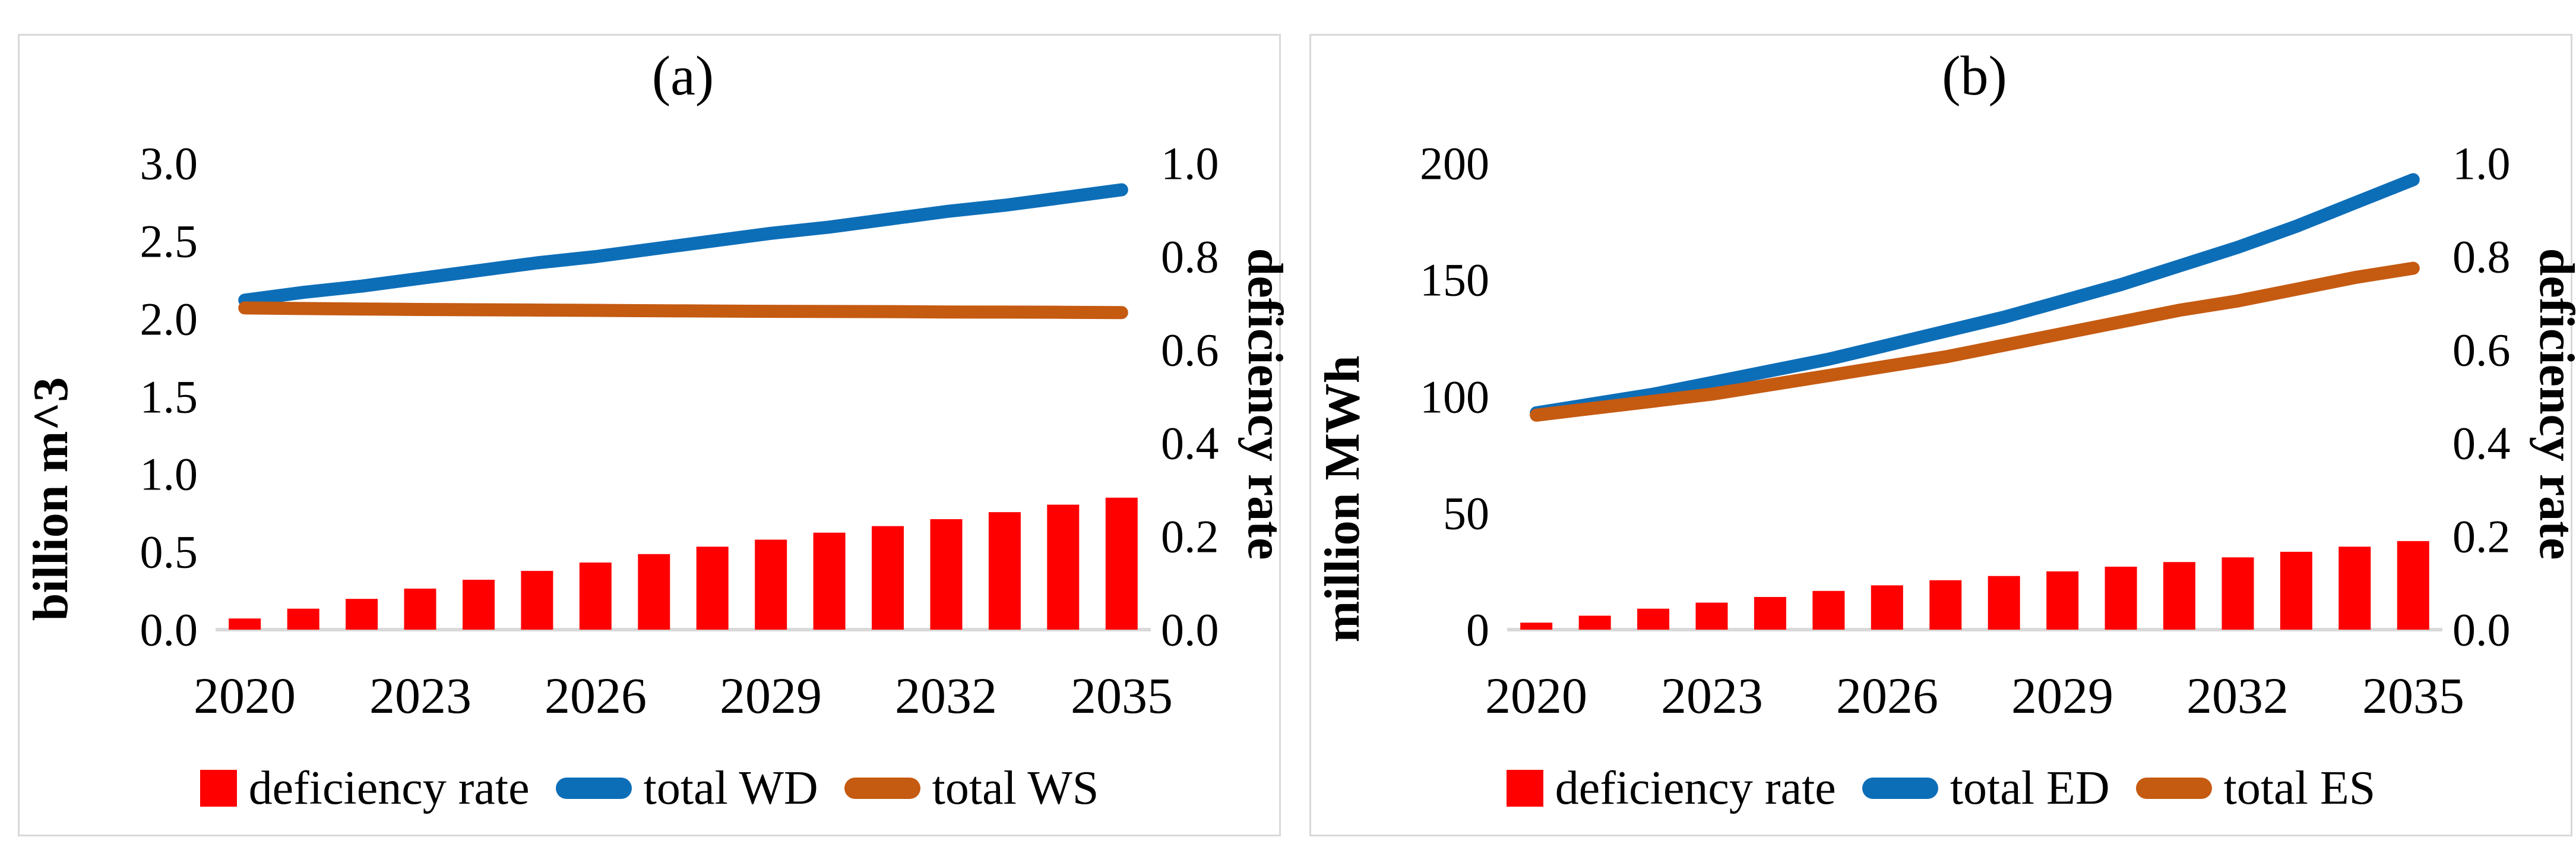 This screenshot has width=2576, height=853. Describe the element at coordinates (730, 788) in the screenshot. I see `legend-label: total WD` at that location.